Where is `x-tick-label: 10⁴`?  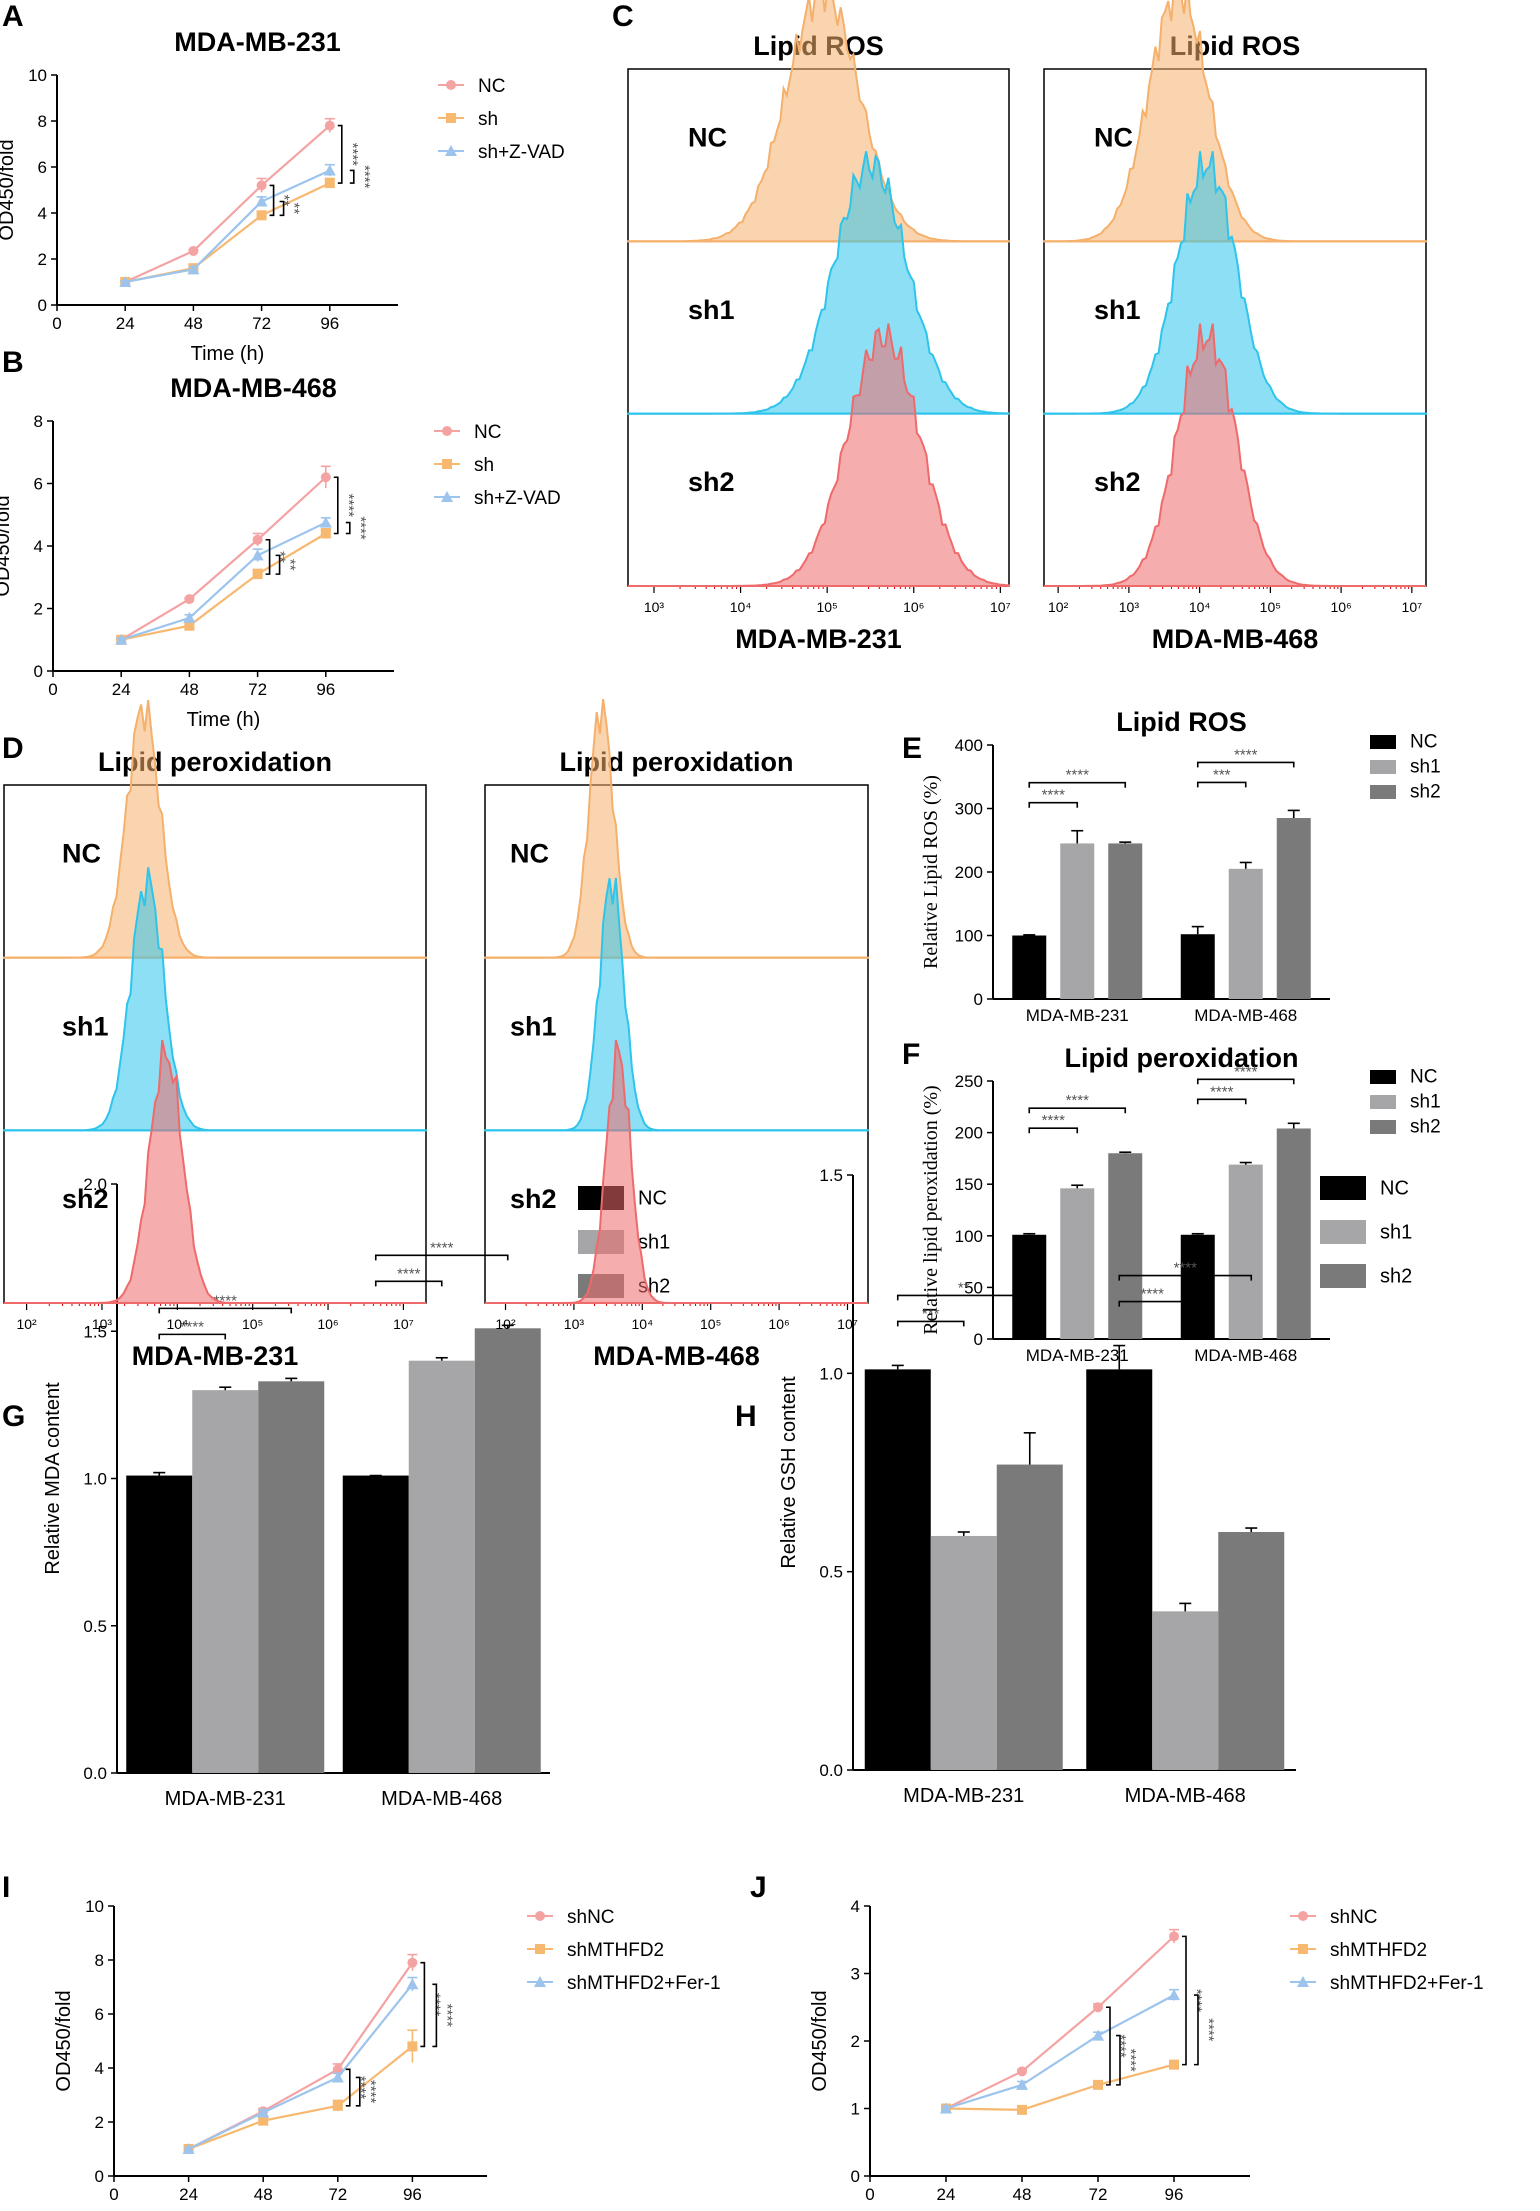
x-tick-label: 10⁴ is located at coordinates (741, 607).